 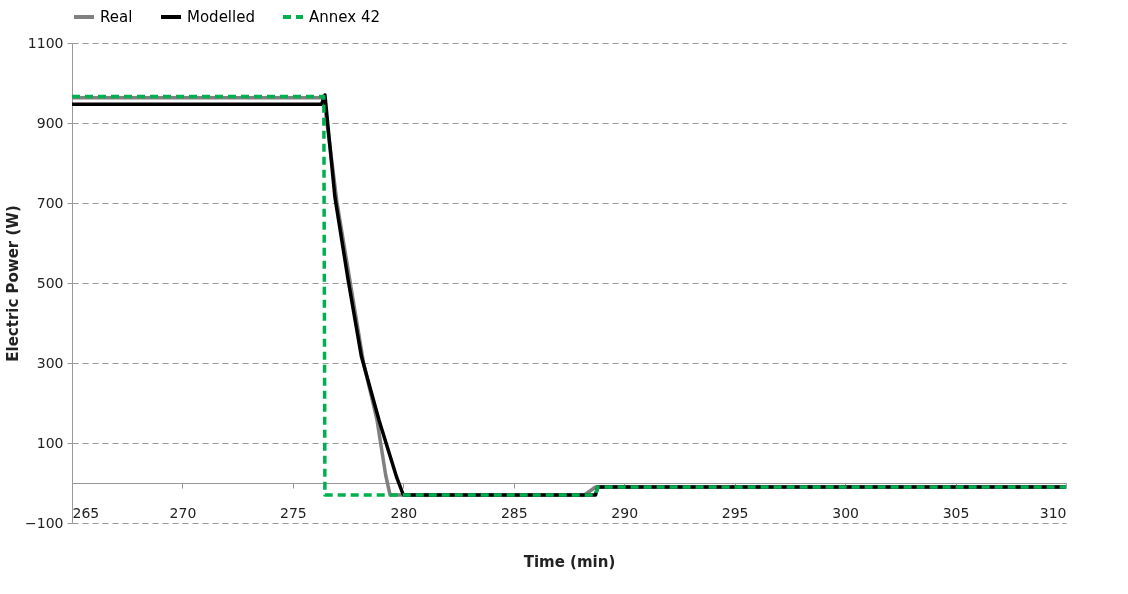 What do you see at coordinates (735, 512) in the screenshot?
I see `x-tick-label: 295` at bounding box center [735, 512].